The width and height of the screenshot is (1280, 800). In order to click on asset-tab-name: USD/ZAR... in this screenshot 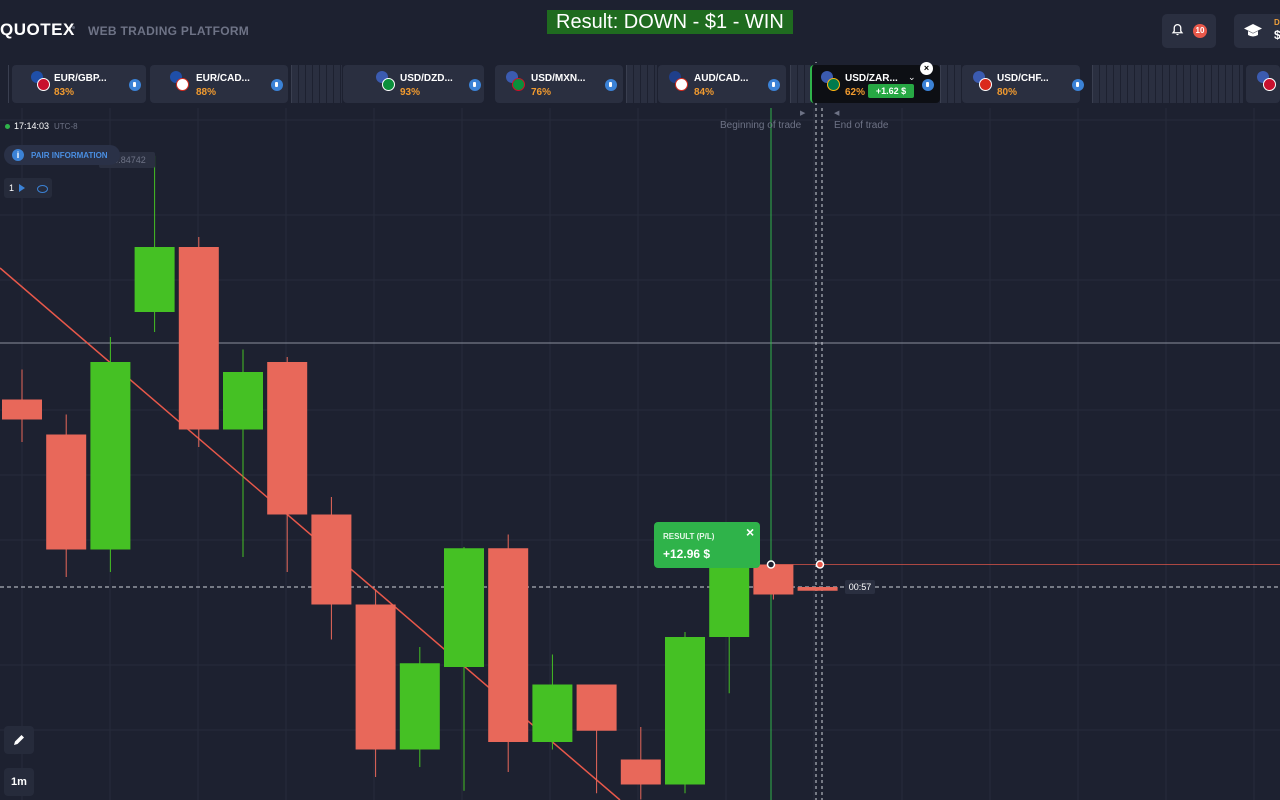, I will do `click(871, 78)`.